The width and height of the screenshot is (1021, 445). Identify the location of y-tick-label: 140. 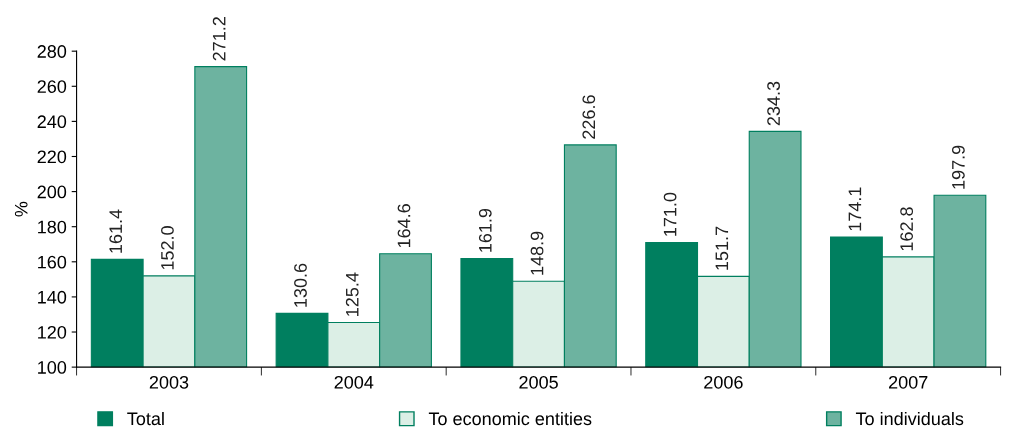
(52, 297).